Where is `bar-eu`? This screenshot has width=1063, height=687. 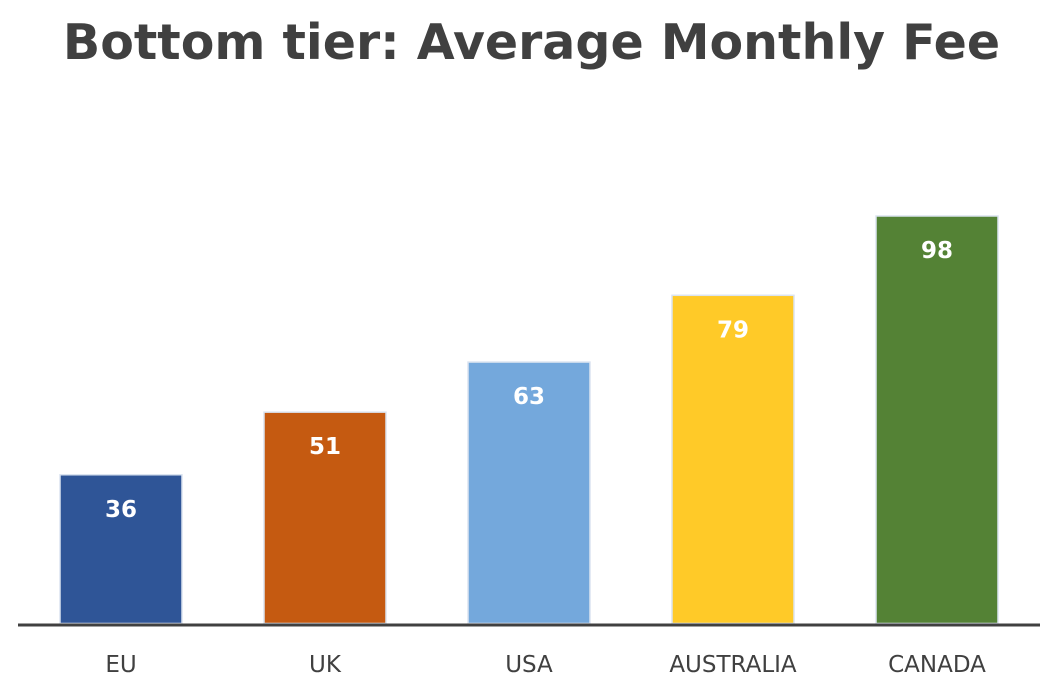
bar-eu is located at coordinates (121, 549).